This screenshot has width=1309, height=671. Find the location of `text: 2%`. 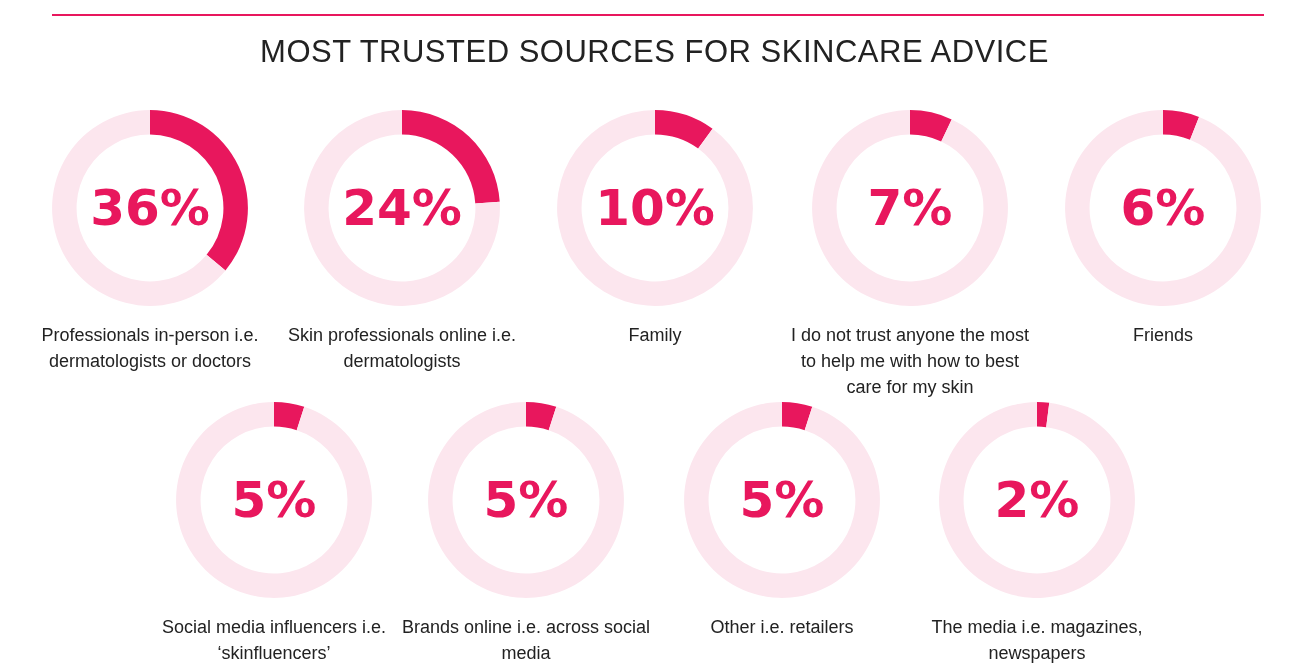

text: 2% is located at coordinates (1037, 500).